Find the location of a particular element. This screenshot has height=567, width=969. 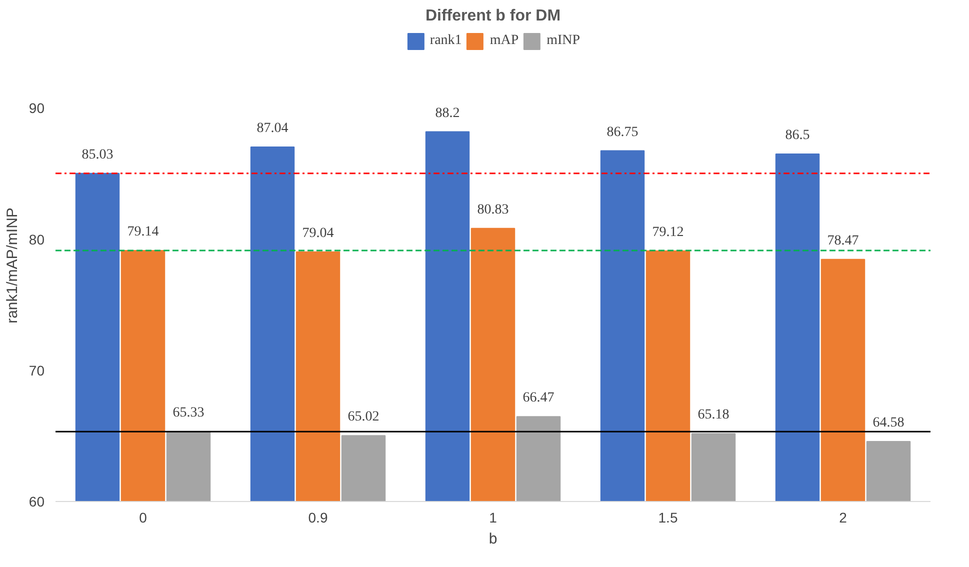

x-axis-title: b is located at coordinates (493, 539).